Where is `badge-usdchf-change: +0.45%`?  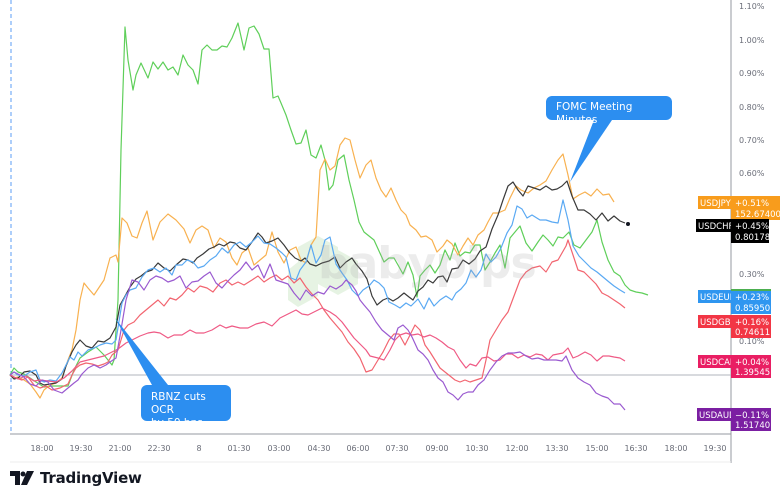 badge-usdchf-change: +0.45% is located at coordinates (752, 227).